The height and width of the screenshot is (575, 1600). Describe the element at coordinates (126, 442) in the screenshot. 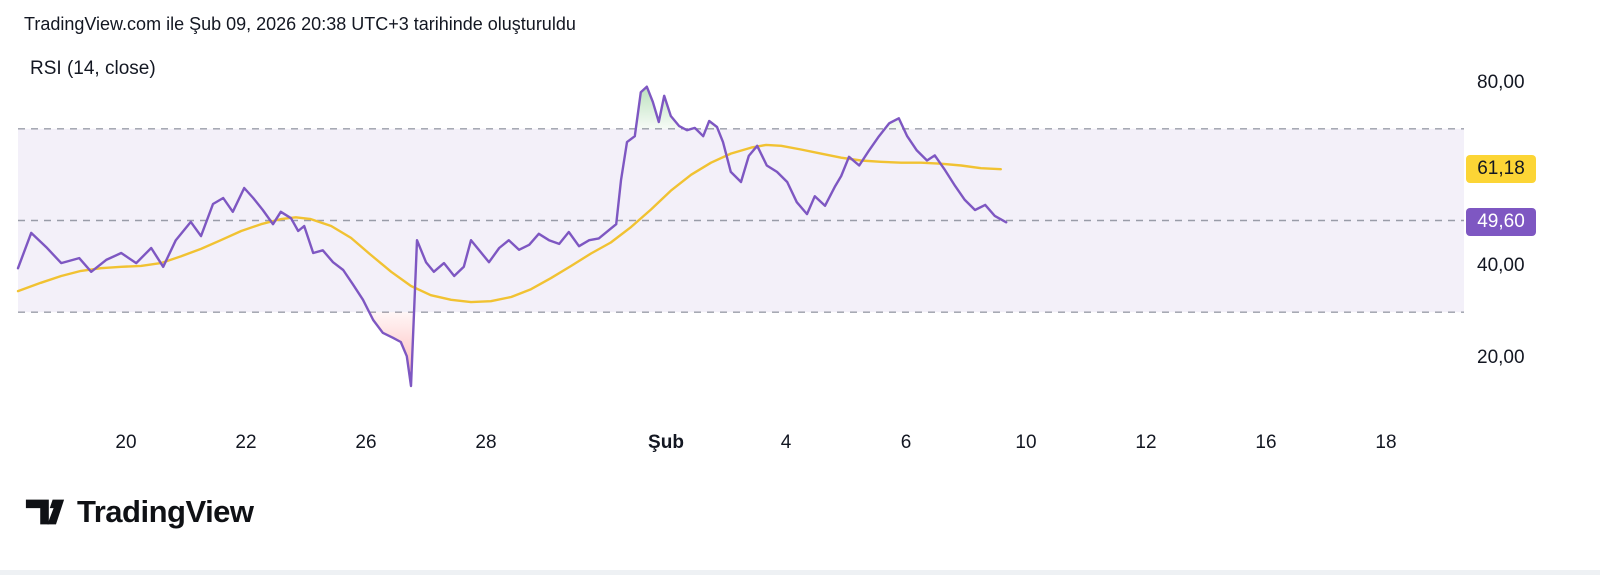

I see `x-axis-label: 20` at that location.